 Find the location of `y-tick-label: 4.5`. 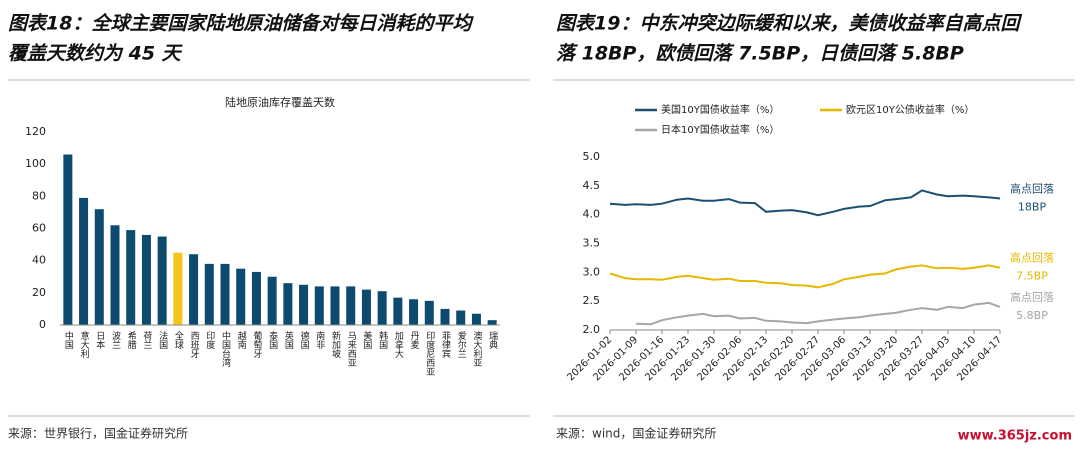

y-tick-label: 4.5 is located at coordinates (592, 185).